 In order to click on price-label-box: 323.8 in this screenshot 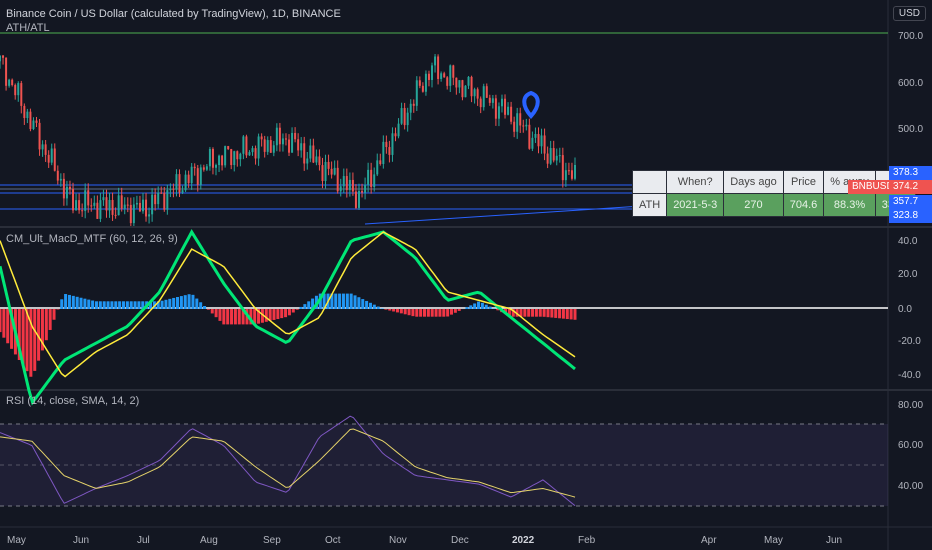, I will do `click(910, 216)`.